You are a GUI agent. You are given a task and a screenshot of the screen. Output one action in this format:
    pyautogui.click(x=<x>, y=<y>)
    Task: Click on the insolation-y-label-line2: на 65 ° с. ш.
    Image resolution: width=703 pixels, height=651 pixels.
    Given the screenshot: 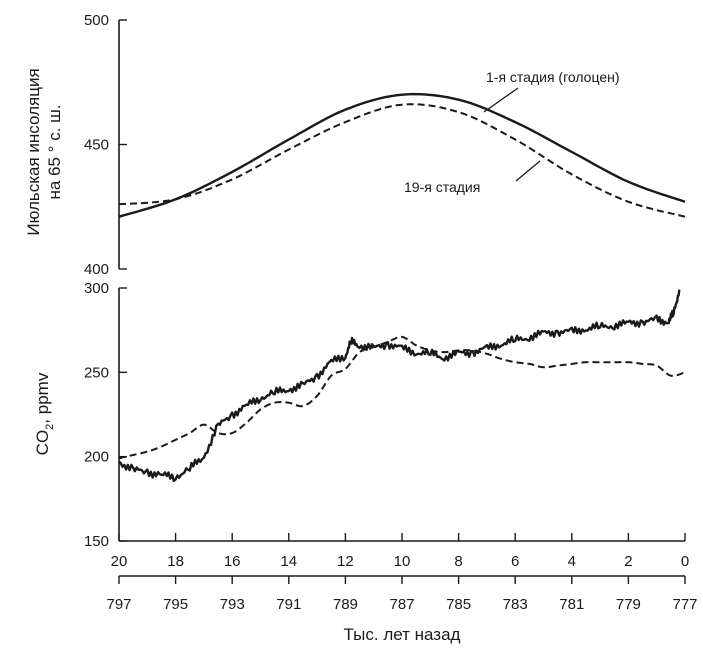 What is the action you would take?
    pyautogui.click(x=54, y=151)
    